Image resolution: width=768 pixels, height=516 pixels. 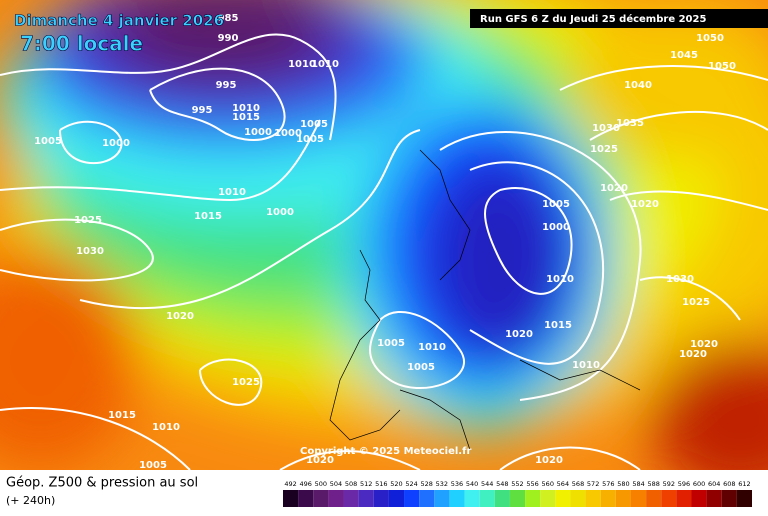 I want to click on isobar-label: 1045, so click(x=684, y=55).